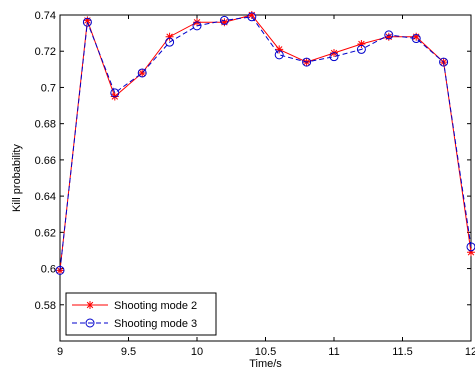  I want to click on legend-box, so click(141, 314).